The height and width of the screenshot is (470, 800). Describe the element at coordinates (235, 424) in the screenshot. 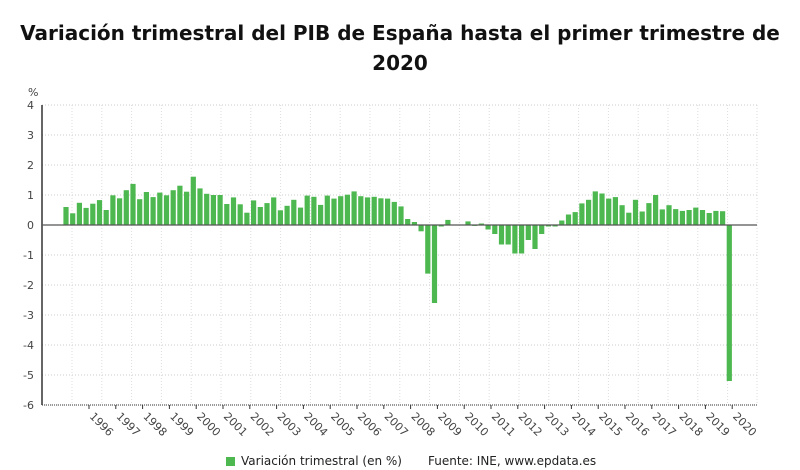

I see `x-tick-label: 2001` at that location.